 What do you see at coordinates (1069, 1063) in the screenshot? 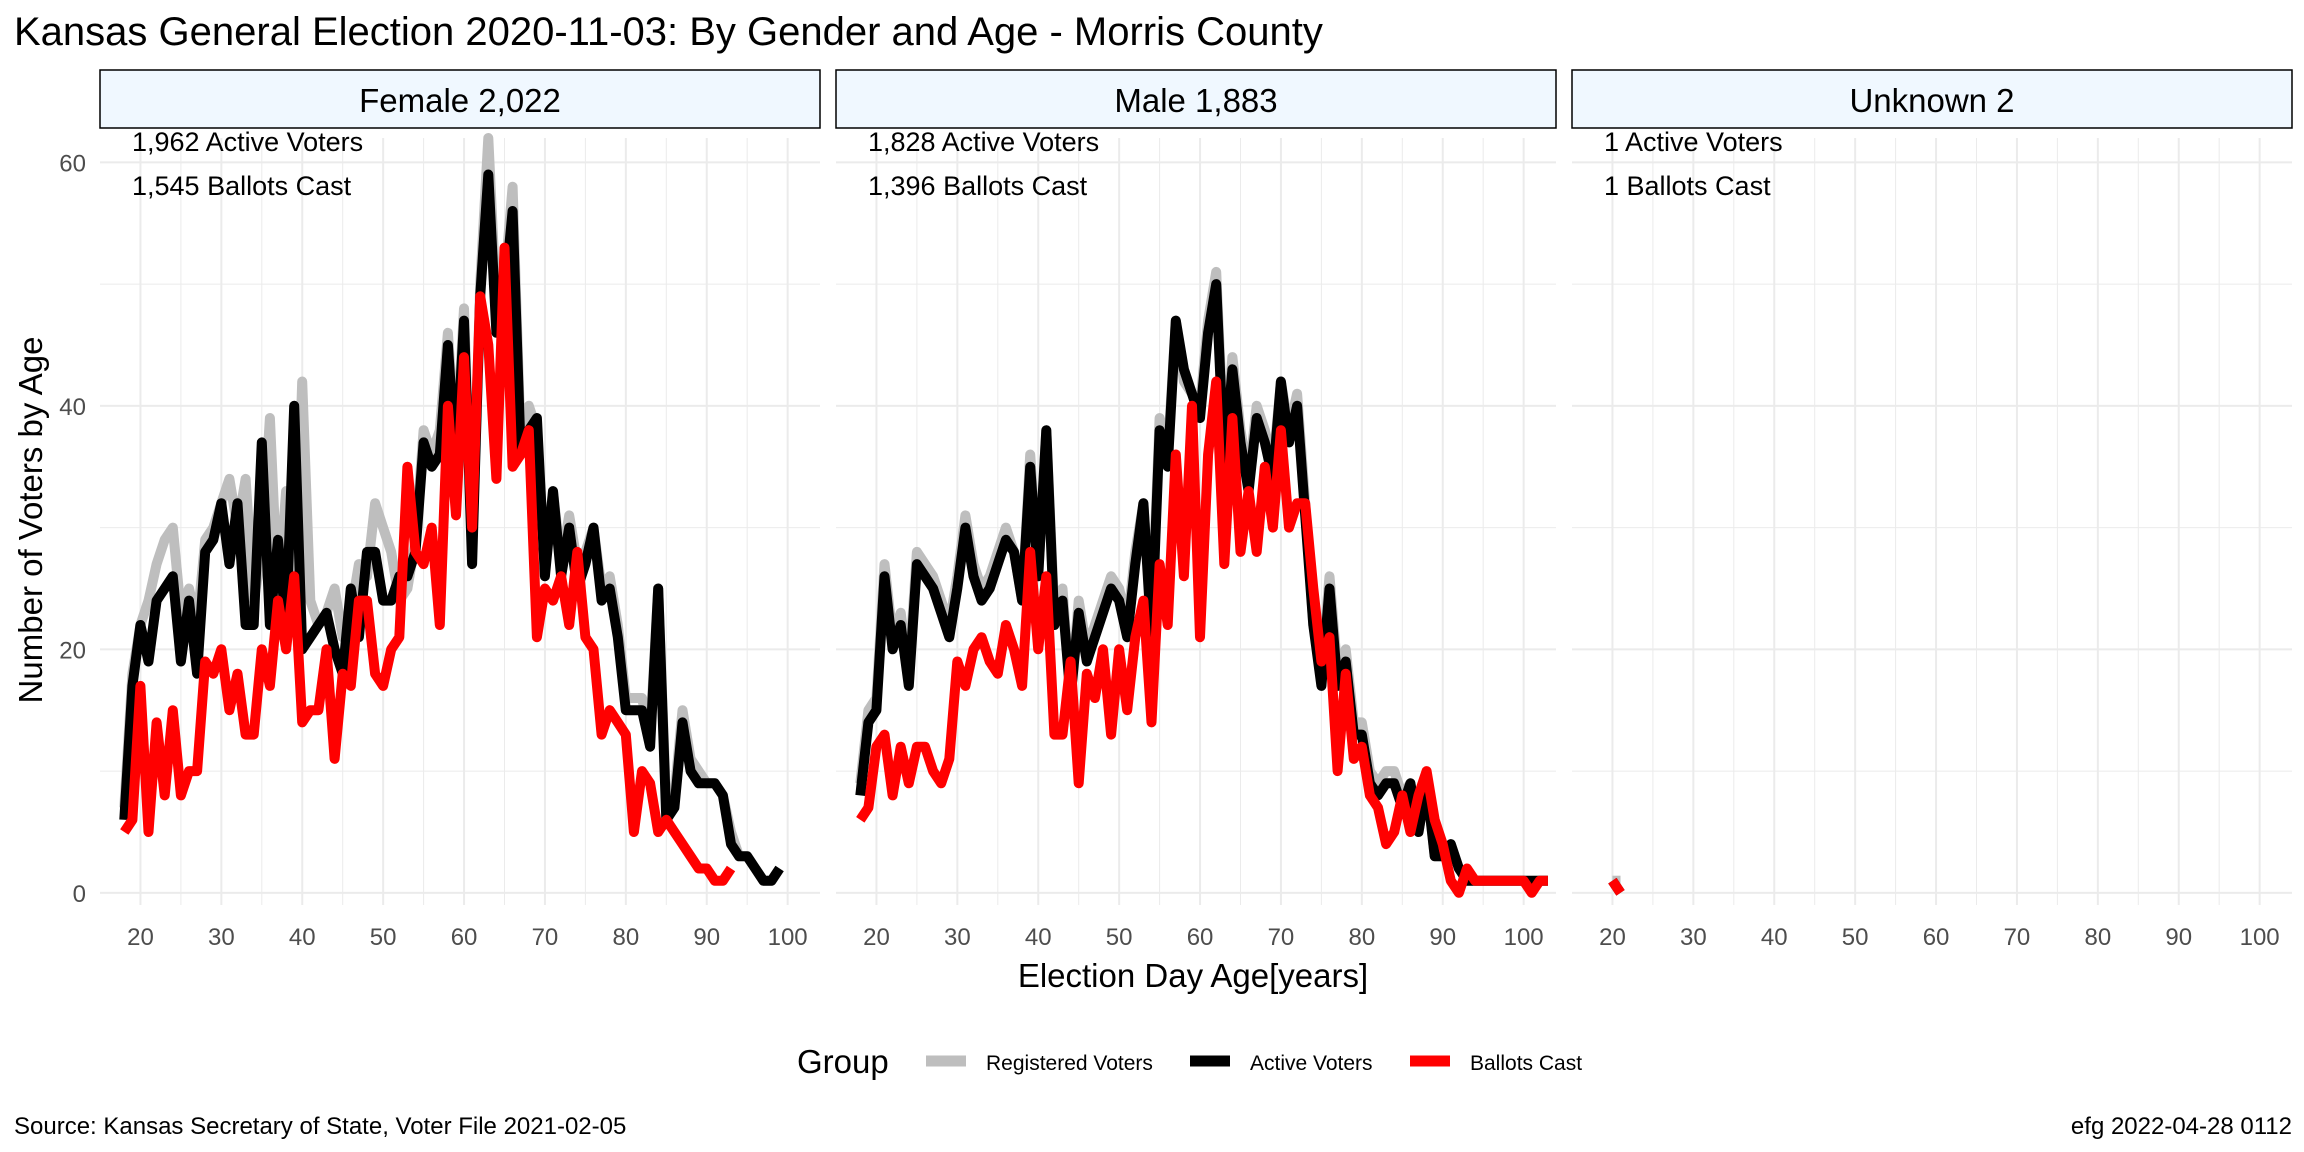
I see `legend-item-label: Registered Voters` at bounding box center [1069, 1063].